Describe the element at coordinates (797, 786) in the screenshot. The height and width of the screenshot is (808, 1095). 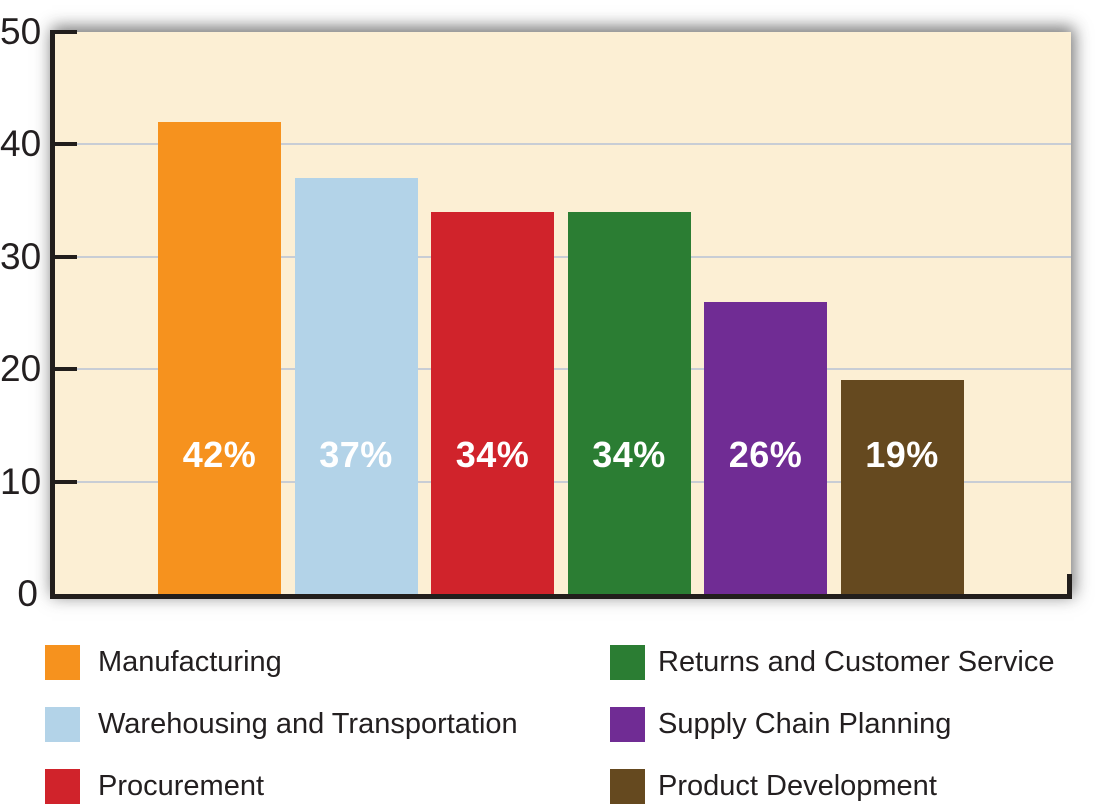
I see `legend-label-product-development: Product Development` at that location.